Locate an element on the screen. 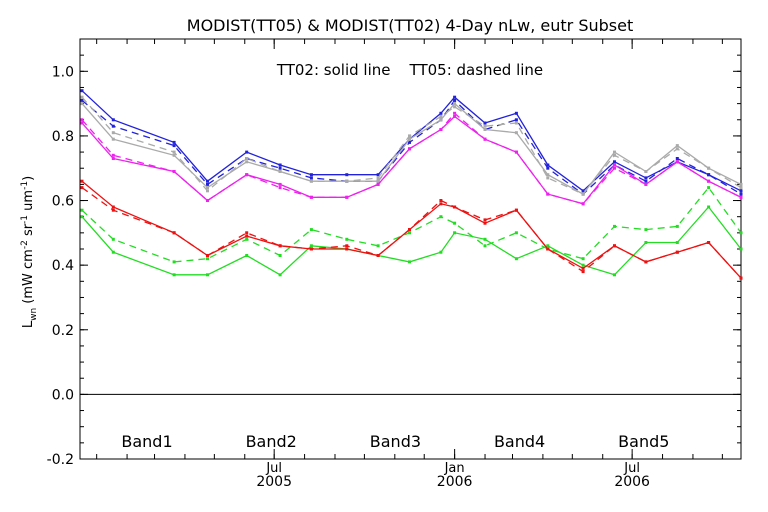 Image resolution: width=768 pixels, height=512 pixels. y-axis-label-sup1: -2 is located at coordinates (25, 244).